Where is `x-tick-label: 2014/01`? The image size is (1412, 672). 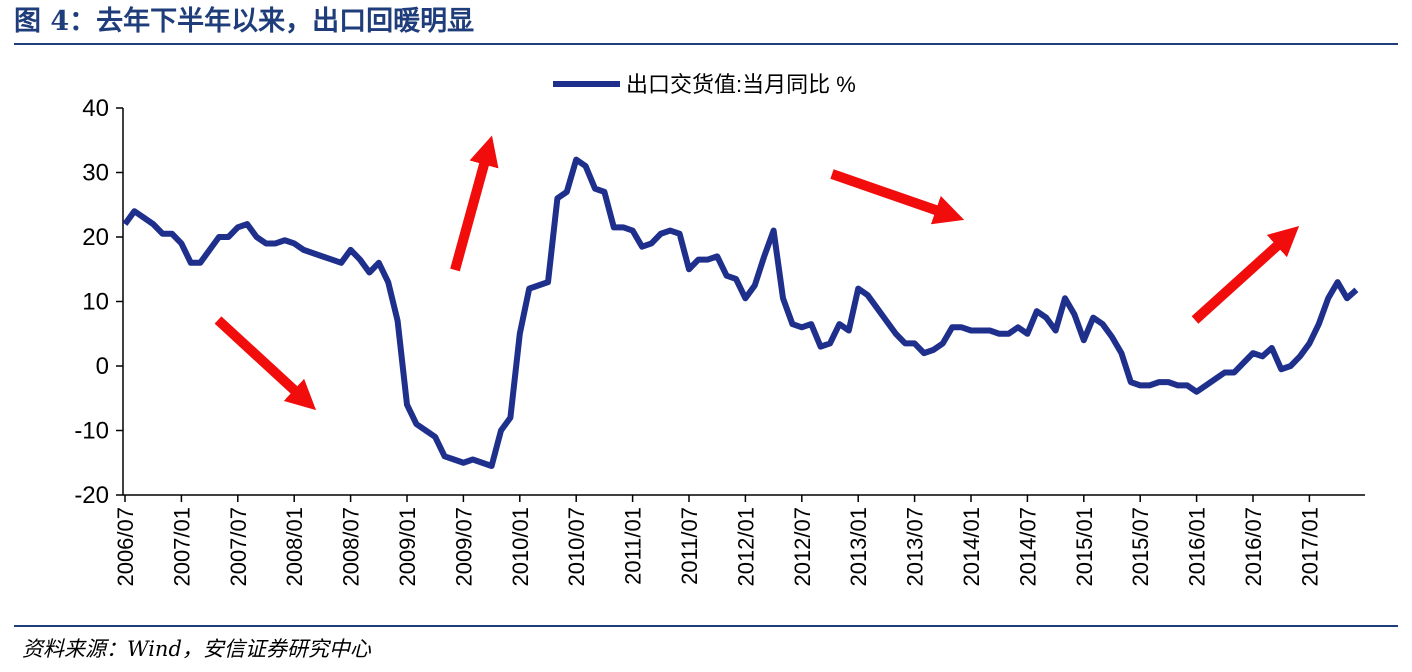 x-tick-label: 2014/01 is located at coordinates (971, 547).